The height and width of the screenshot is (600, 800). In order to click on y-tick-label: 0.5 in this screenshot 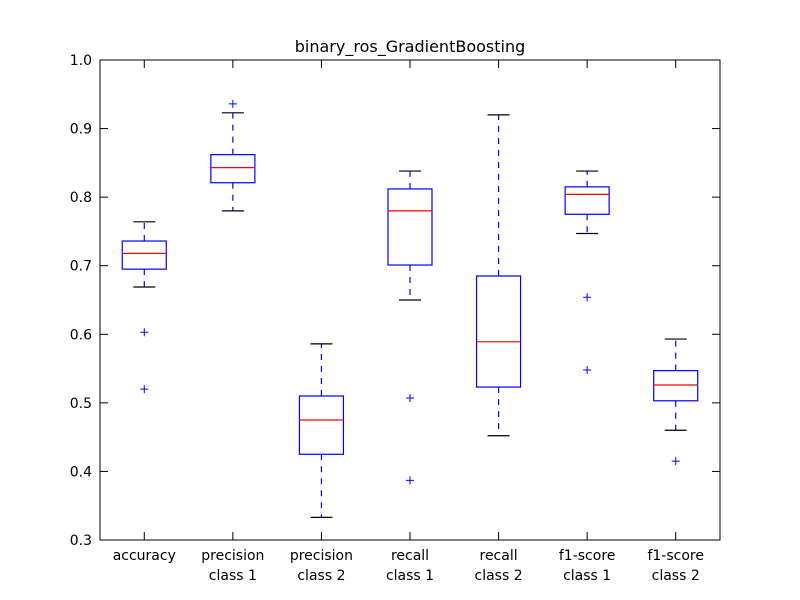, I will do `click(81, 404)`.